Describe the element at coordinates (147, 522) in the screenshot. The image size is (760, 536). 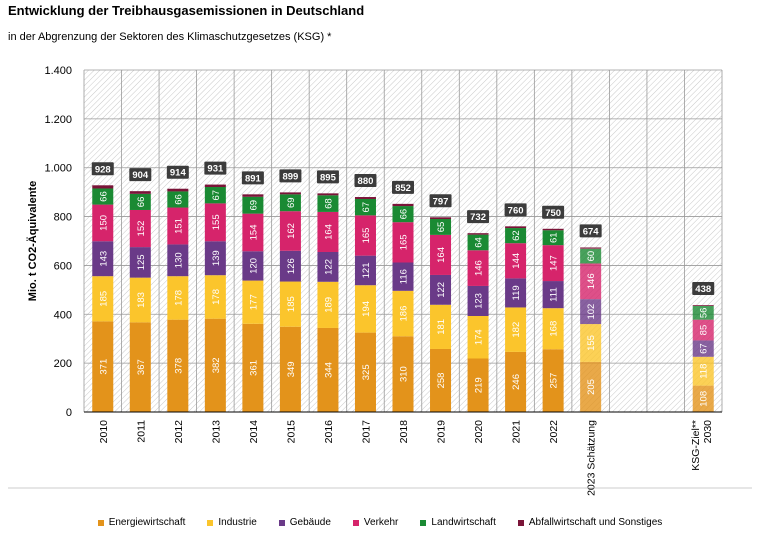
I see `legend-label: Energiewirtschaft` at that location.